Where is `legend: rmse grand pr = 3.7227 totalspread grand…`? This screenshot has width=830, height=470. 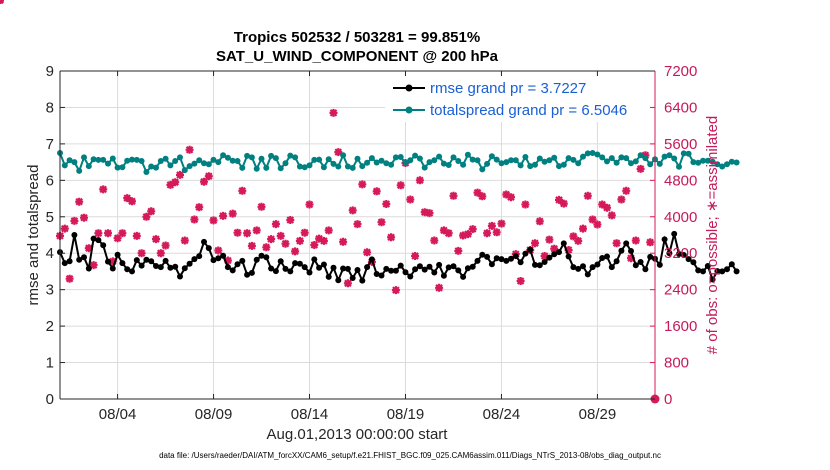 legend: rmse grand pr = 3.7227 totalspread grand… is located at coordinates (517, 99).